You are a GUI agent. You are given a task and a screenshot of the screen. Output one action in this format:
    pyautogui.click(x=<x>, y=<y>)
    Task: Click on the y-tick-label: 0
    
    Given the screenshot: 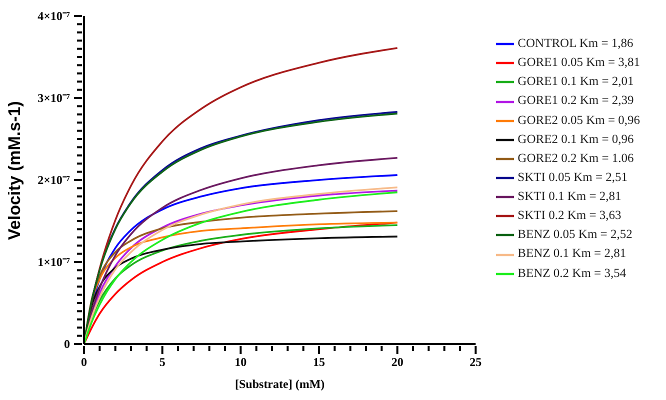 What is the action you would take?
    pyautogui.click(x=67, y=344)
    